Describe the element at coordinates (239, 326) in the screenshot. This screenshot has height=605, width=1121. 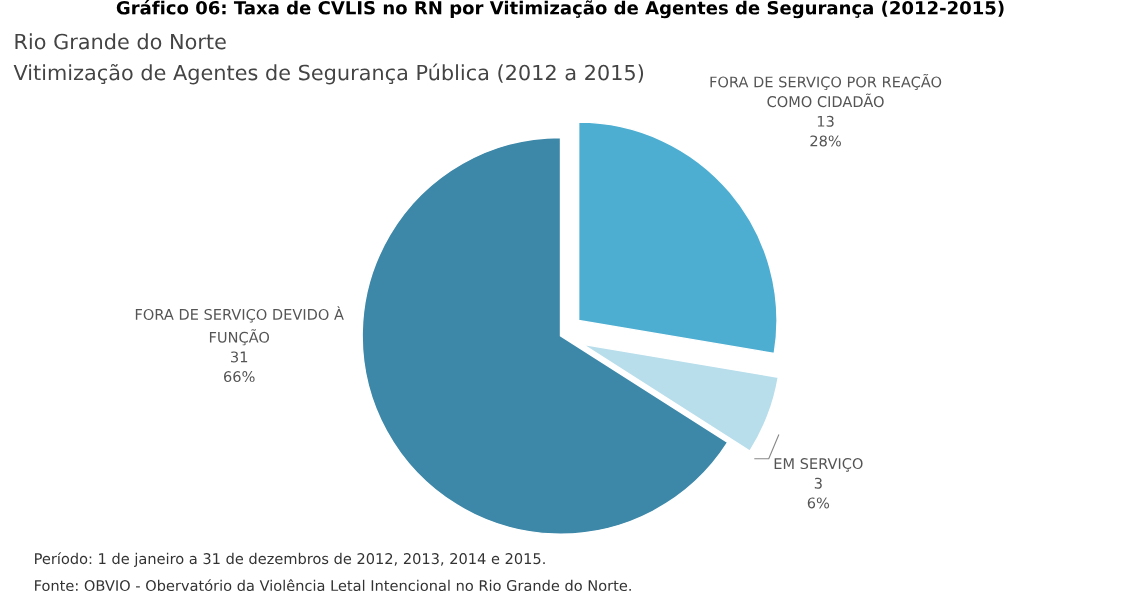
I see `slice-label: FORA DE SERVIÇO DEVIDO À FUNÇÃO` at that location.